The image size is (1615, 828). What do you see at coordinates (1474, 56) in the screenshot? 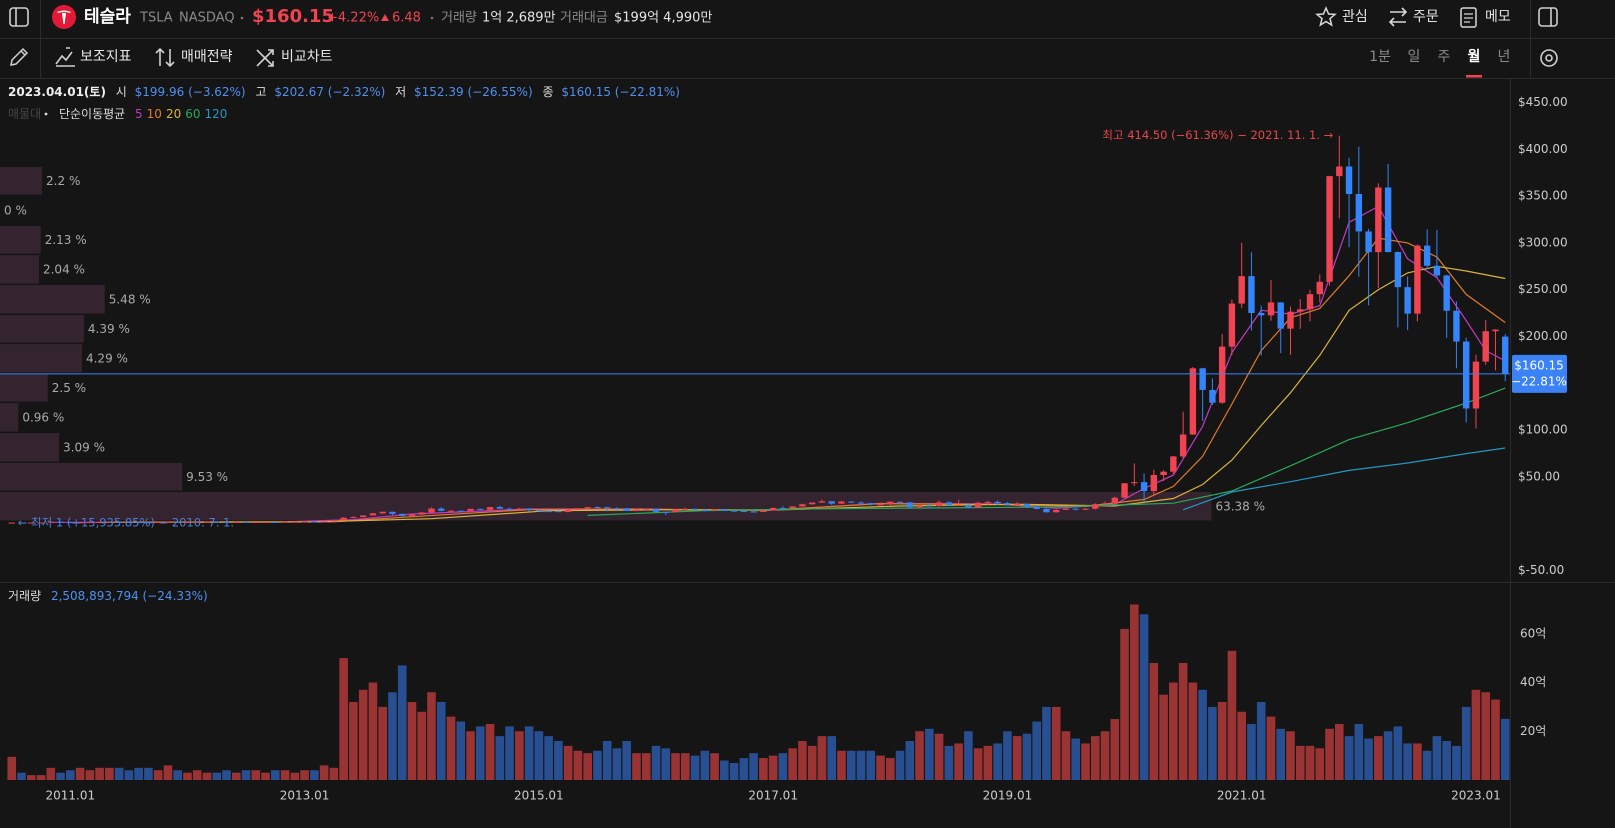
I see `interval-tab: 월` at bounding box center [1474, 56].